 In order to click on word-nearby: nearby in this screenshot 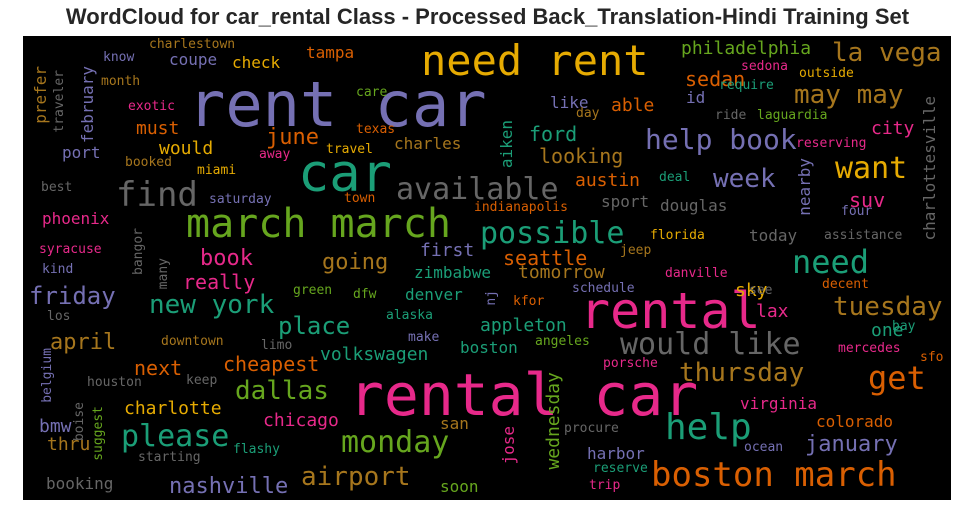, I will do `click(804, 187)`.